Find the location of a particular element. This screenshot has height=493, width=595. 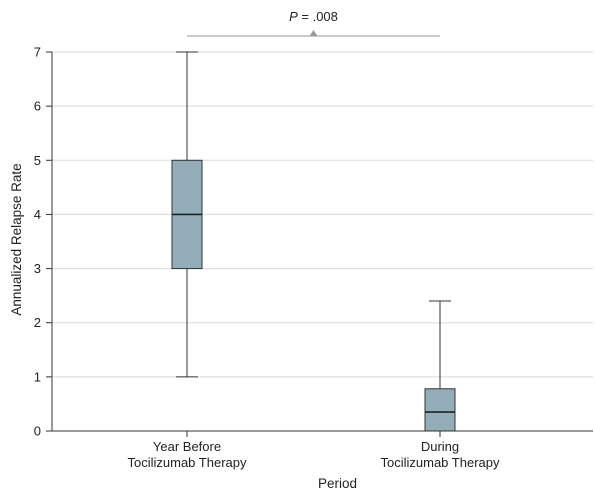

y-tick-label: 0 is located at coordinates (37, 431).